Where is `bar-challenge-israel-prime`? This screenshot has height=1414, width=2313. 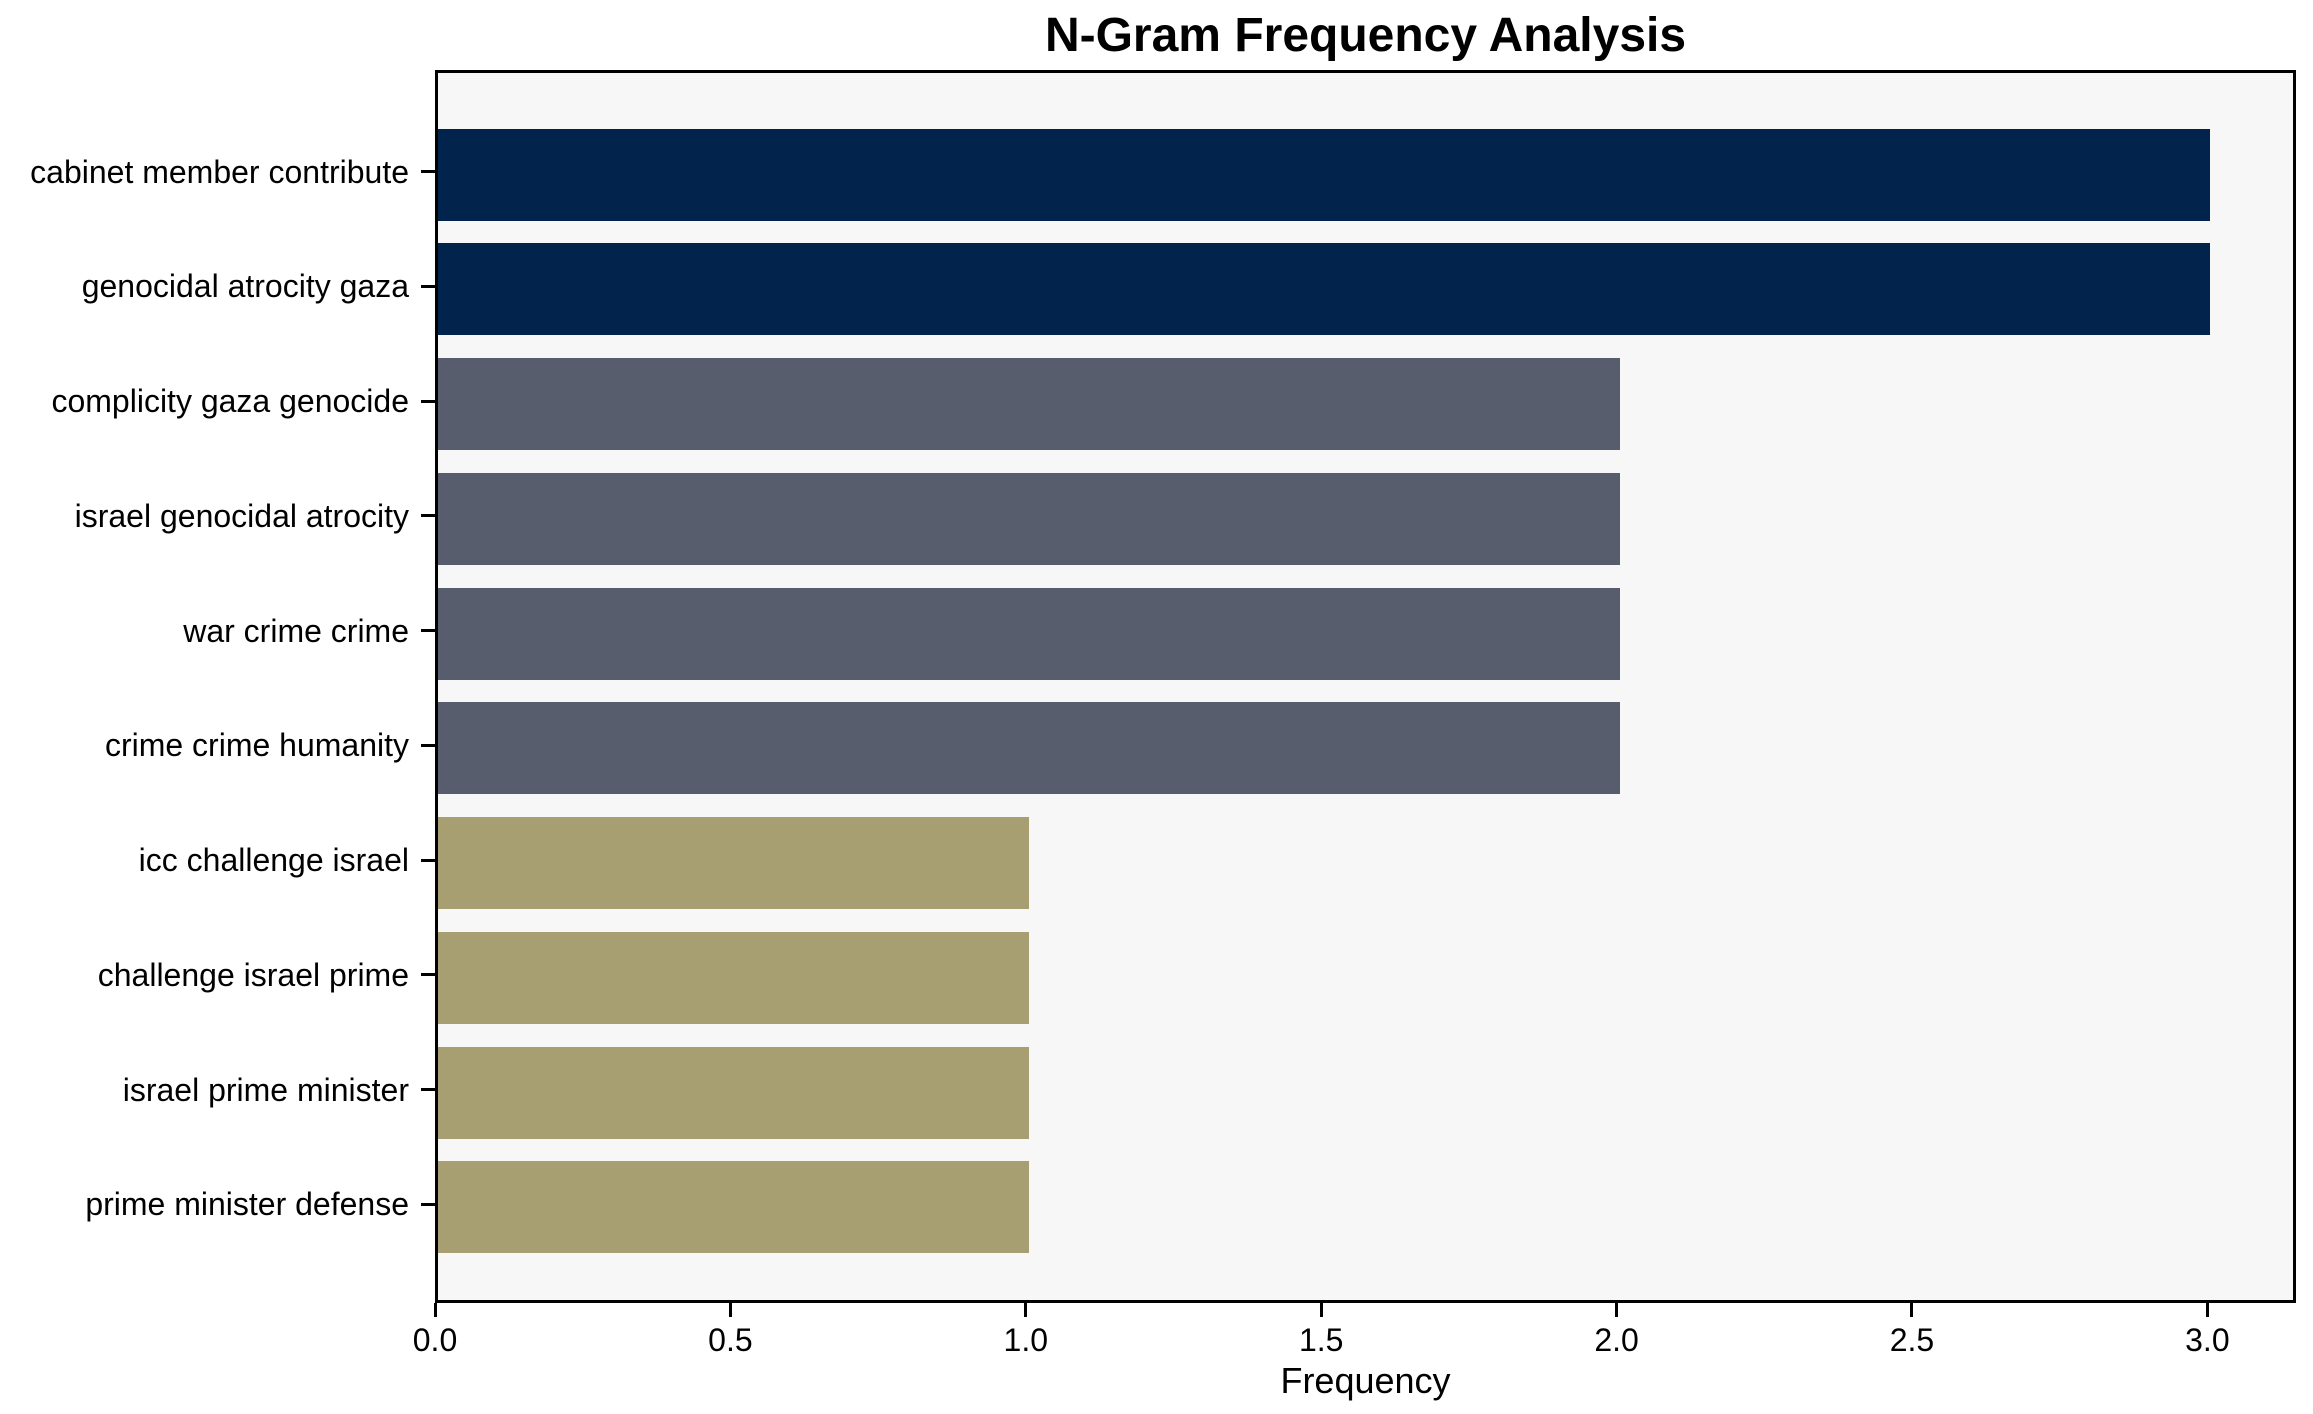 bar-challenge-israel-prime is located at coordinates (733, 977).